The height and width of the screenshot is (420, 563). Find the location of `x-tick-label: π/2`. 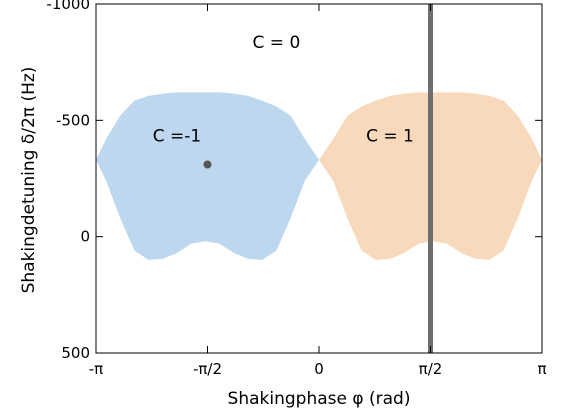

x-tick-label: π/2 is located at coordinates (431, 369).